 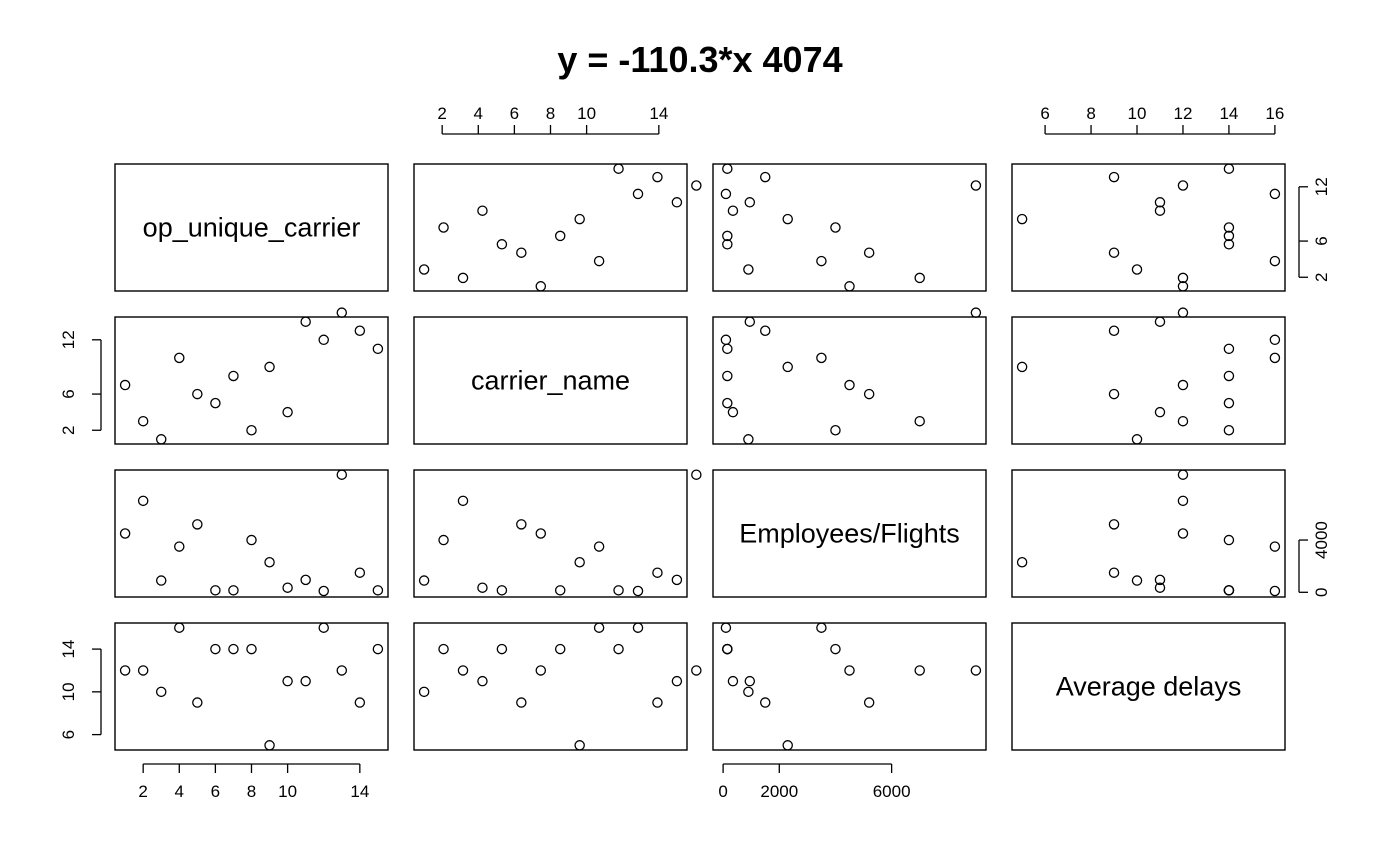 What do you see at coordinates (251, 686) in the screenshot?
I see `panel-frame-r3-c0` at bounding box center [251, 686].